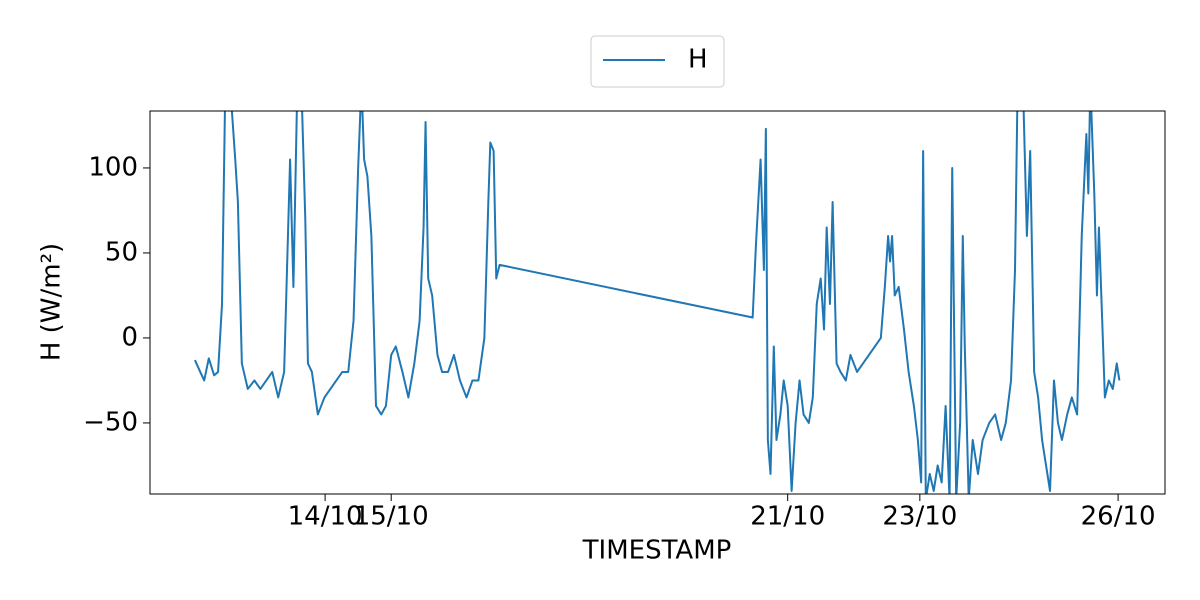 Image resolution: width=1200 pixels, height=600 pixels. What do you see at coordinates (325, 517) in the screenshot?
I see `x-tick-label: 14/10` at bounding box center [325, 517].